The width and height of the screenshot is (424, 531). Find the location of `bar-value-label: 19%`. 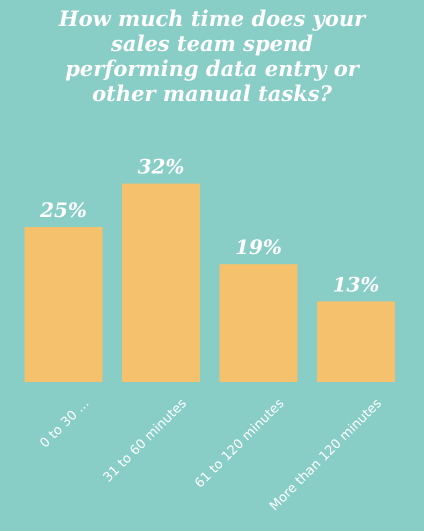

bar-value-label: 19% is located at coordinates (258, 247).